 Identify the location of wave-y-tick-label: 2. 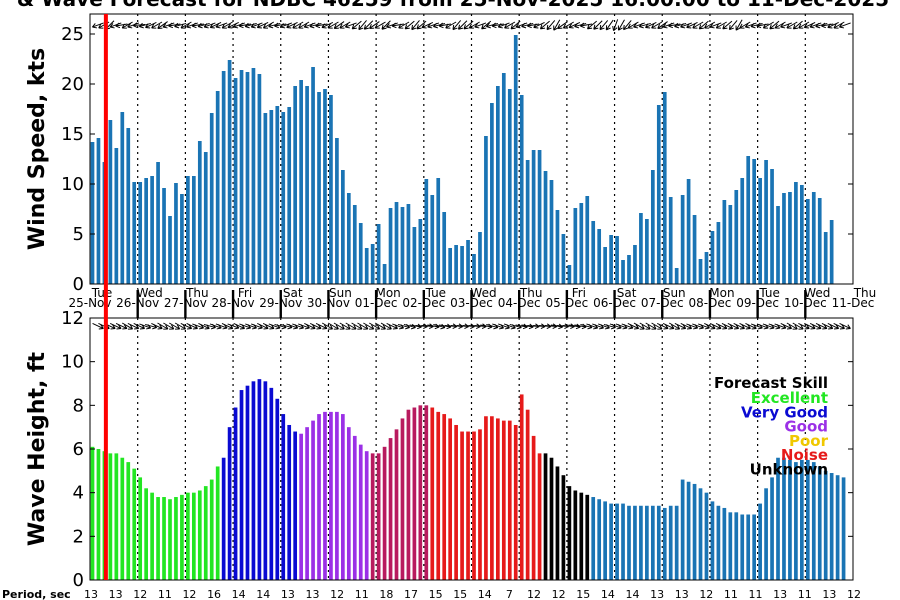
(78, 536).